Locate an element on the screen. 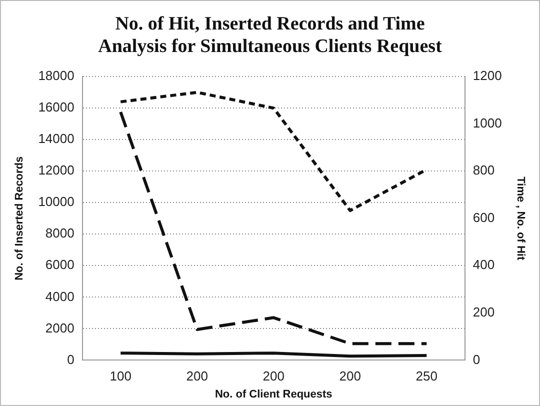  x-axis-title: No. of Client Requests is located at coordinates (273, 394).